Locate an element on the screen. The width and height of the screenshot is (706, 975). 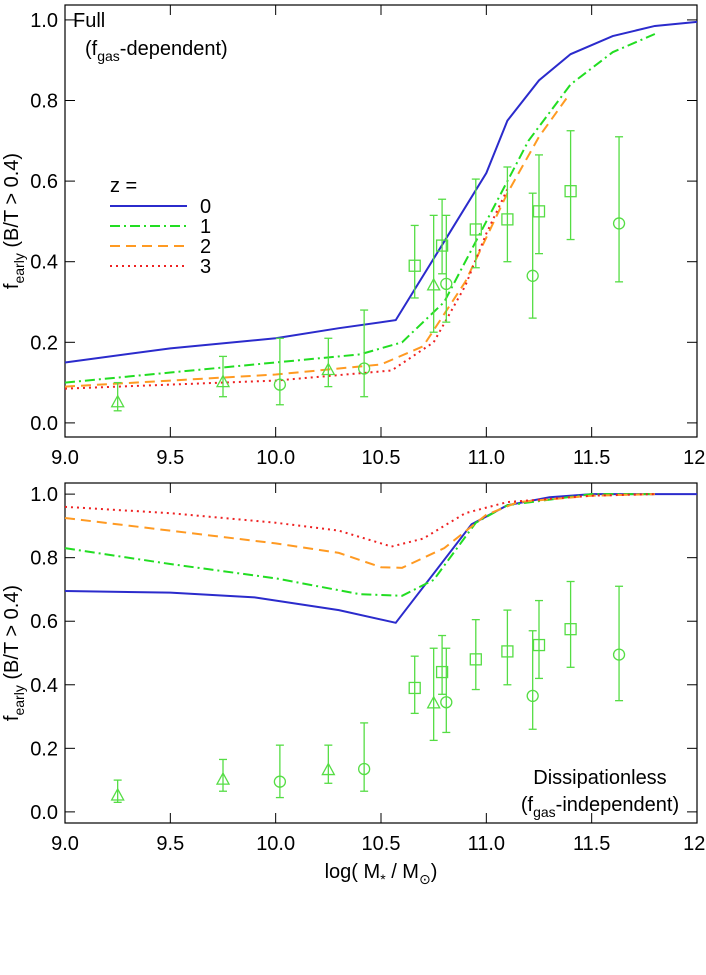
legend-label: 1 is located at coordinates (205, 227).